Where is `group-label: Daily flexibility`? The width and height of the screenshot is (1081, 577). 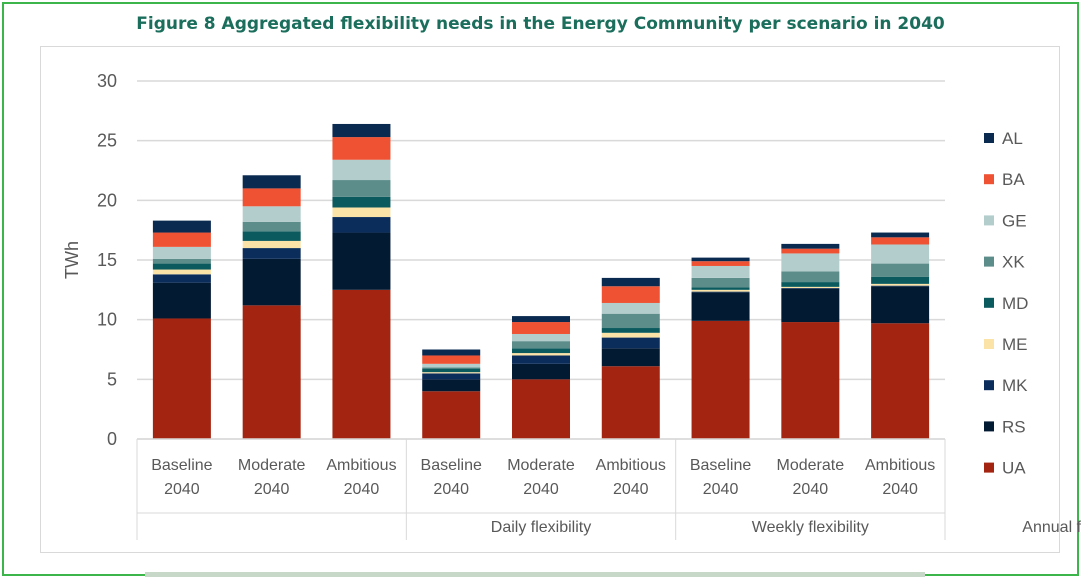 group-label: Daily flexibility is located at coordinates (541, 527).